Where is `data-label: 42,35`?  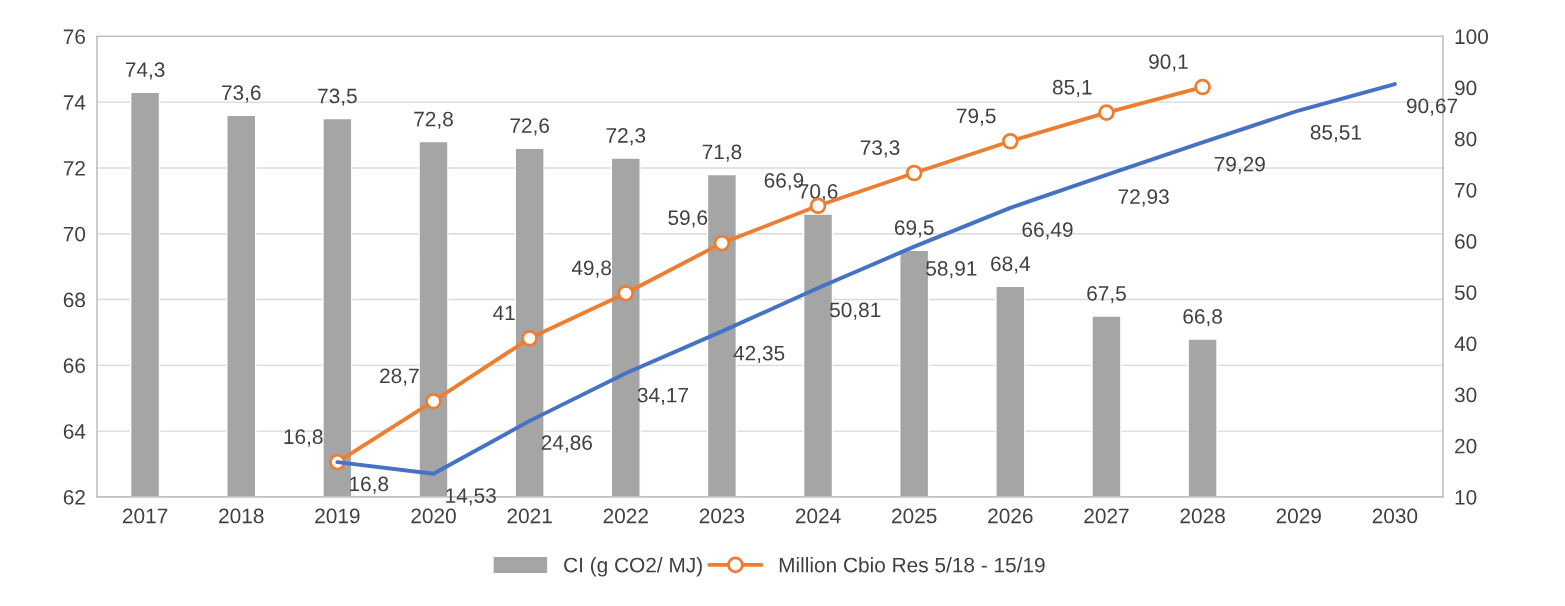
data-label: 42,35 is located at coordinates (759, 354).